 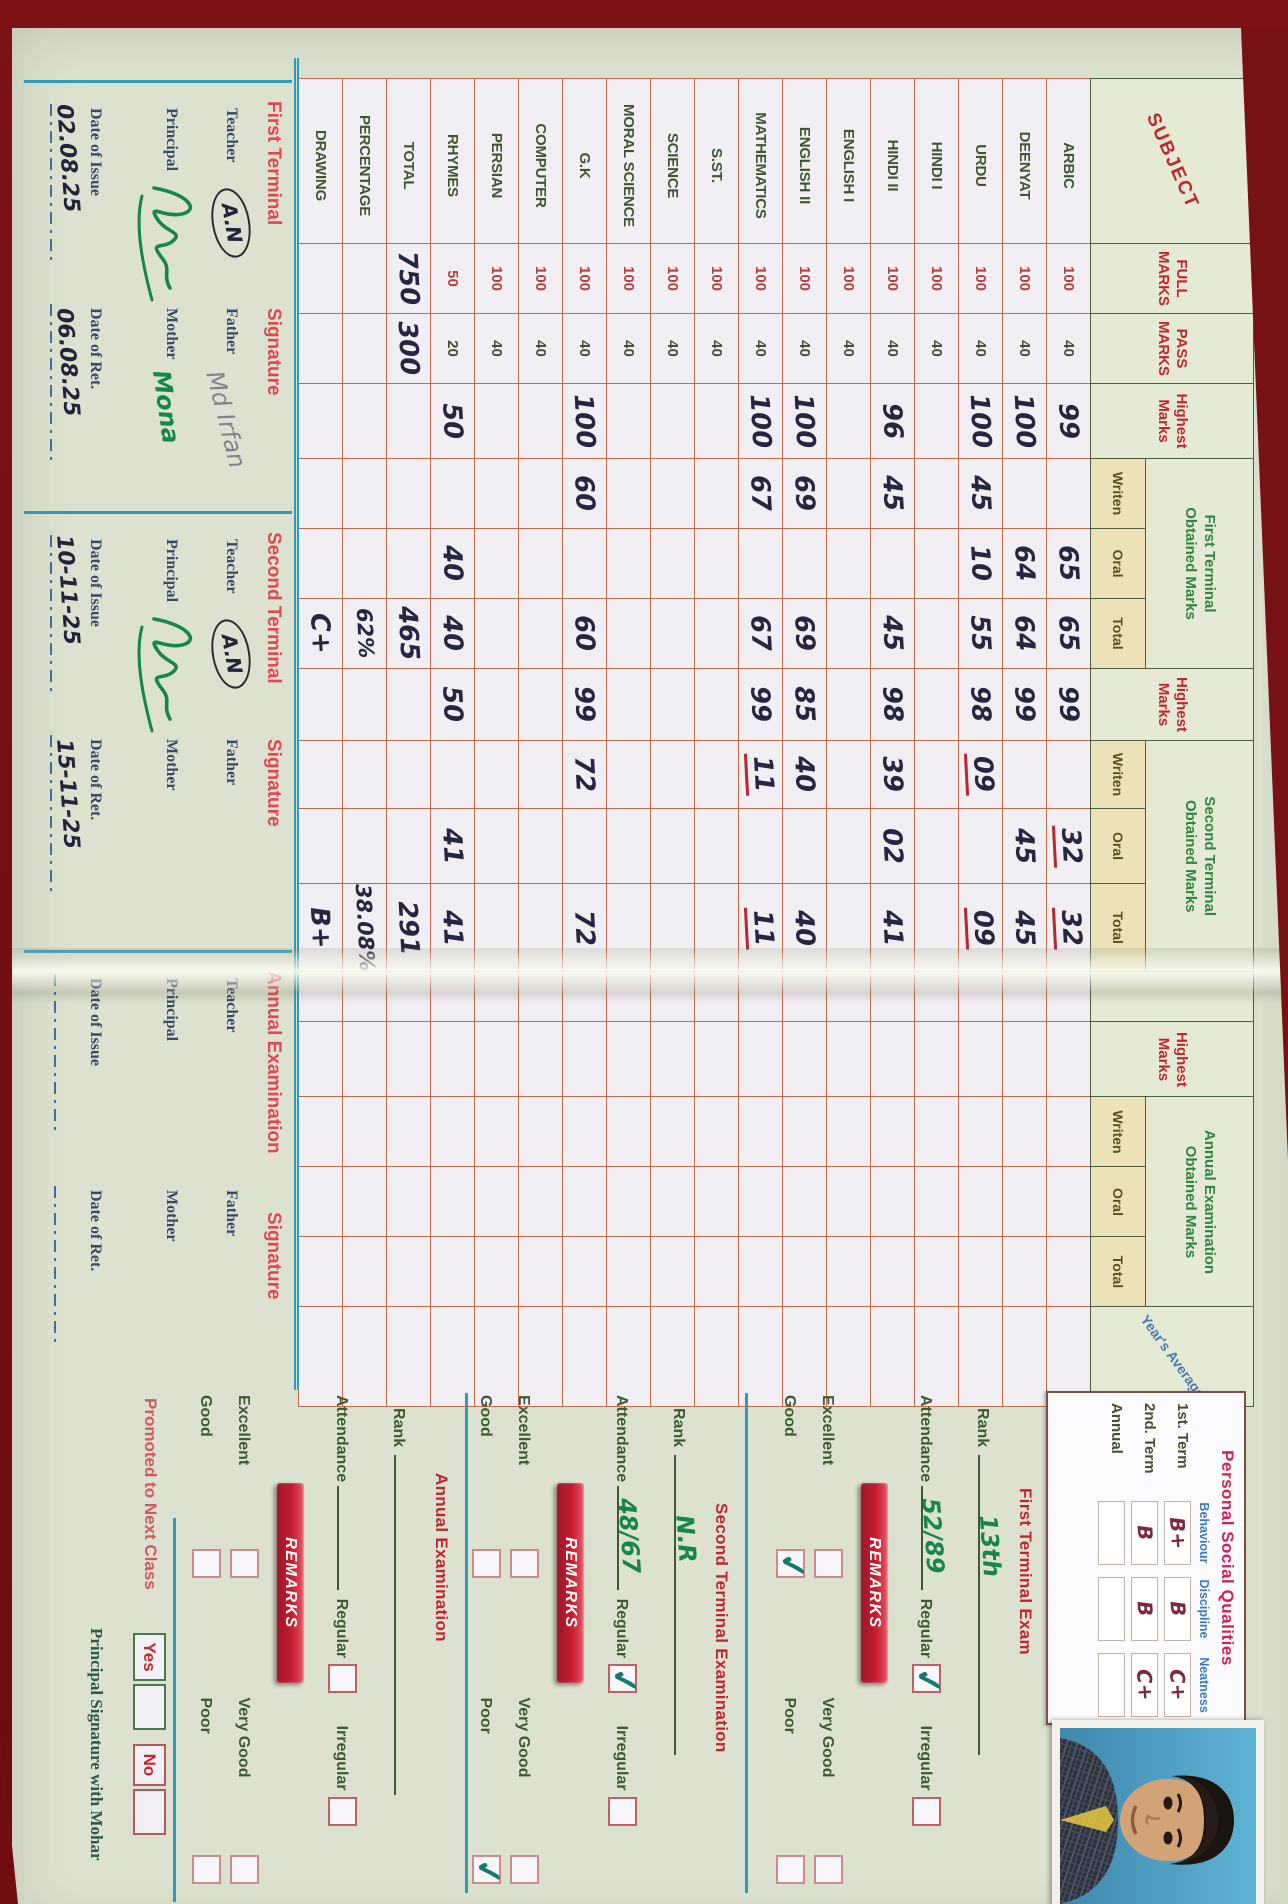 I want to click on irregular-label: Irregular, so click(x=341, y=1758).